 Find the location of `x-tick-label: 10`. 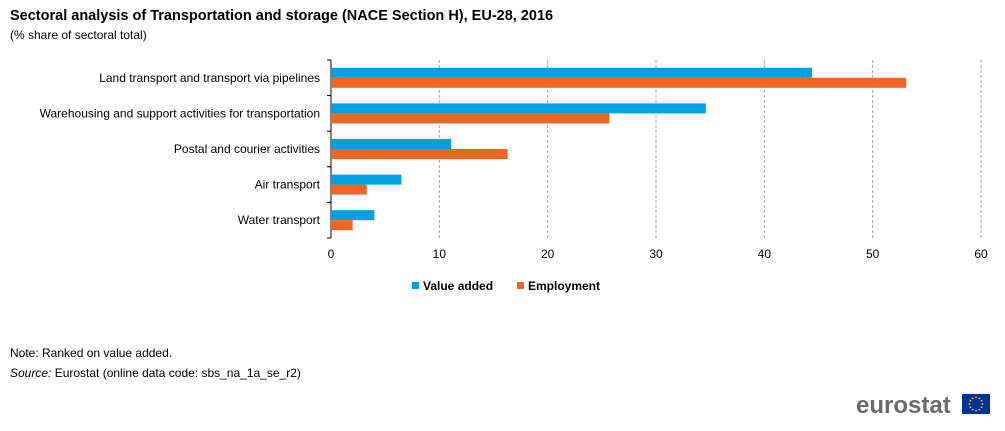

x-tick-label: 10 is located at coordinates (440, 254).